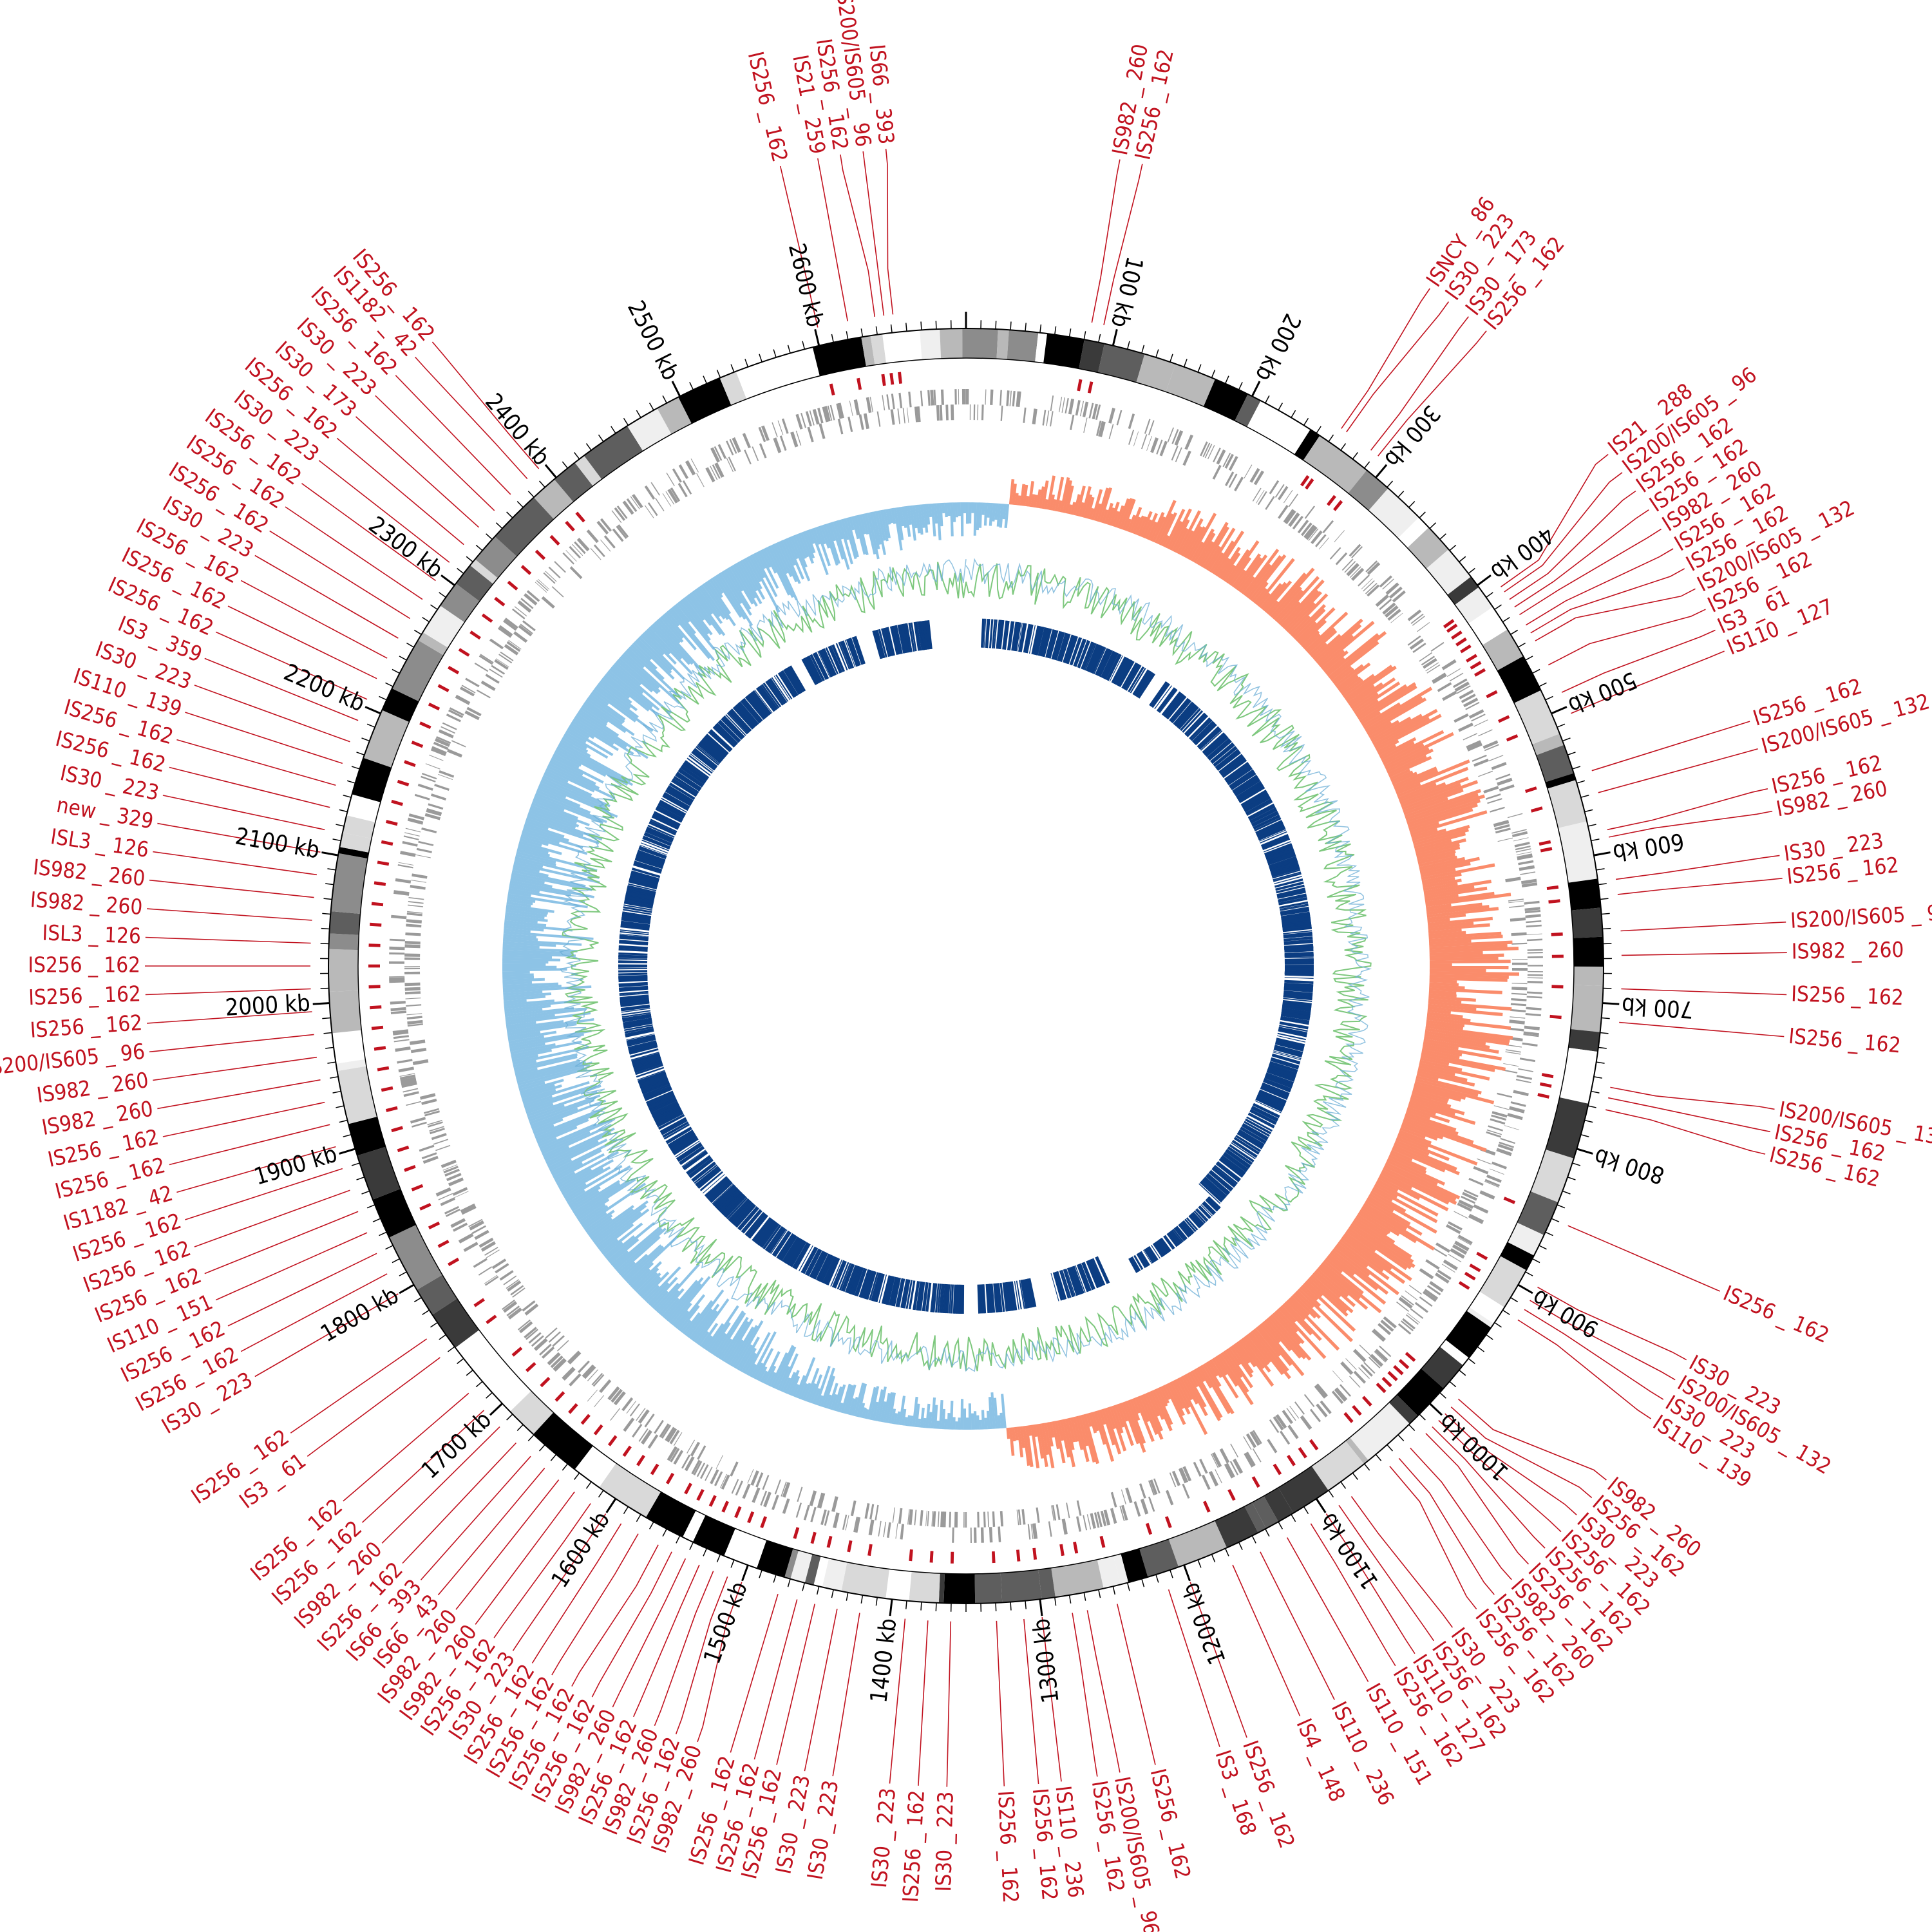  Describe the element at coordinates (1847, 950) in the screenshot. I see `is-label: IS982 _ 260` at that location.